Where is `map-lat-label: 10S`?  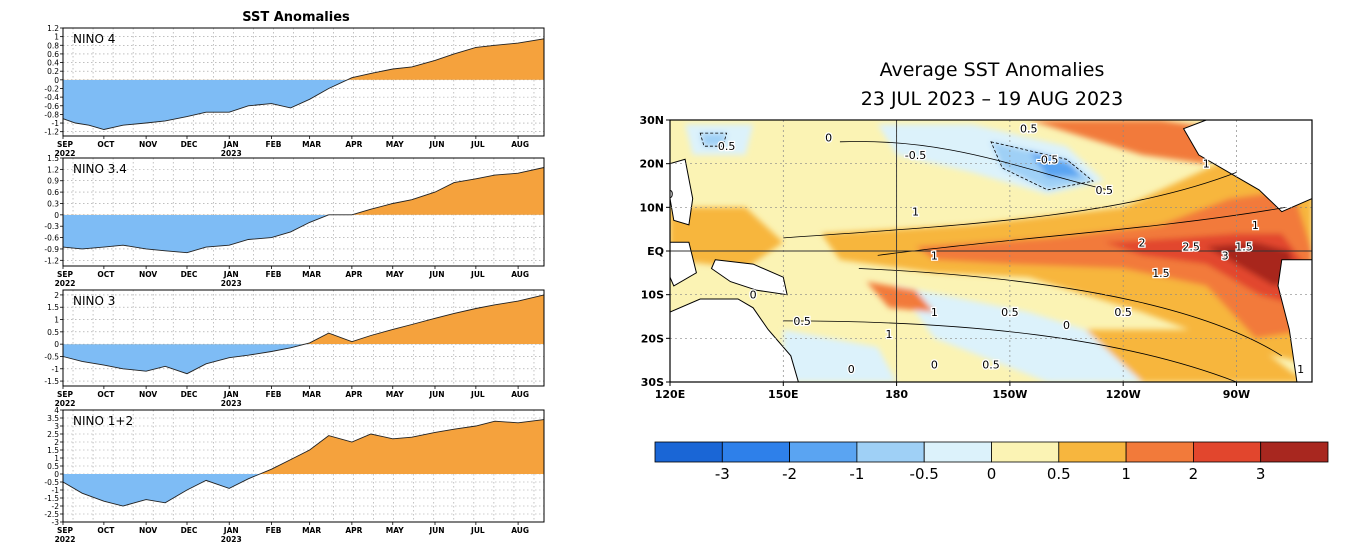
map-lat-label: 10S is located at coordinates (652, 295).